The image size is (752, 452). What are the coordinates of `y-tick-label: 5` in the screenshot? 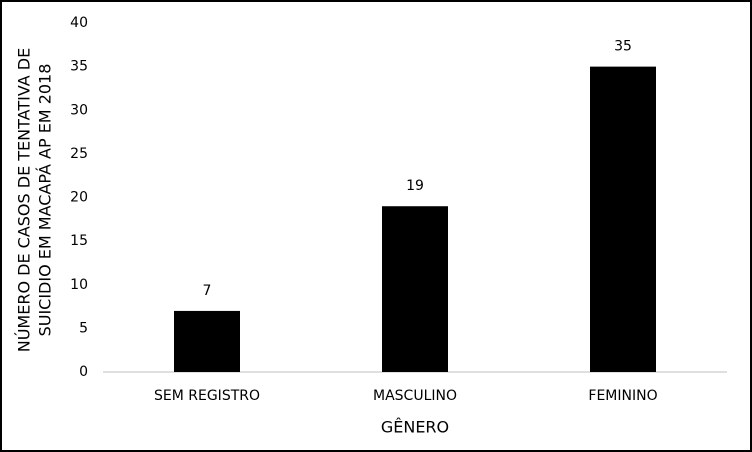 It's located at (83, 328).